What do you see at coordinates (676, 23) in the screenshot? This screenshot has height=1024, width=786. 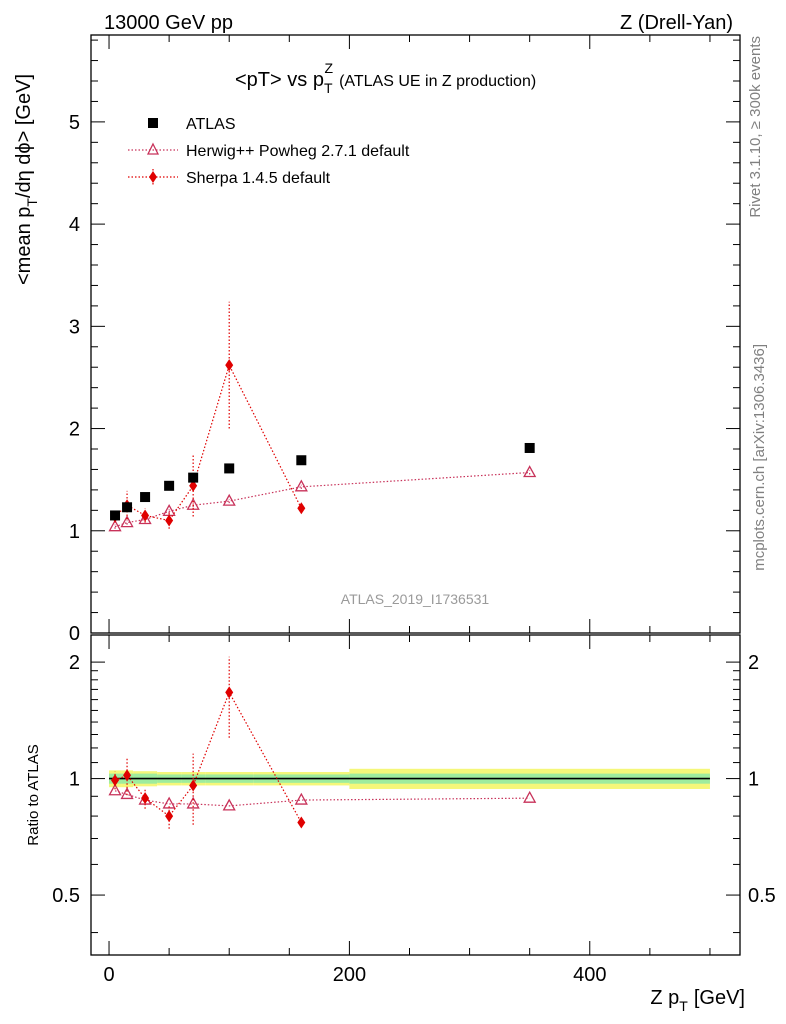 I see `process-label: Z (Drell-Yan)` at bounding box center [676, 23].